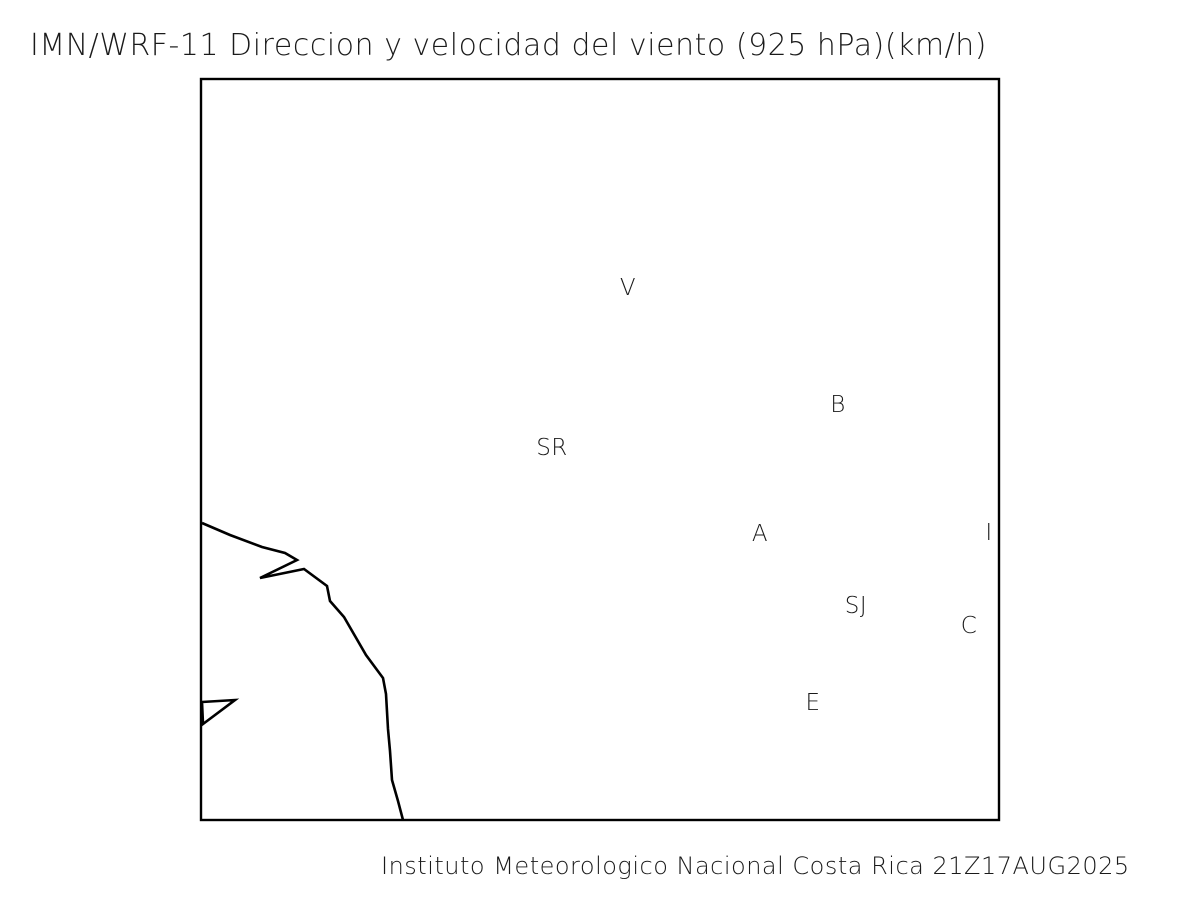  What do you see at coordinates (220, 712) in the screenshot?
I see `coastline-peninsula-path` at bounding box center [220, 712].